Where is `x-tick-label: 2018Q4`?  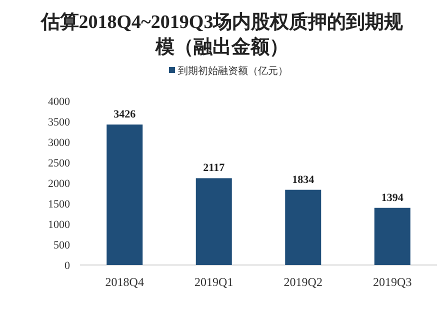 x-tick-label: 2018Q4 is located at coordinates (124, 282).